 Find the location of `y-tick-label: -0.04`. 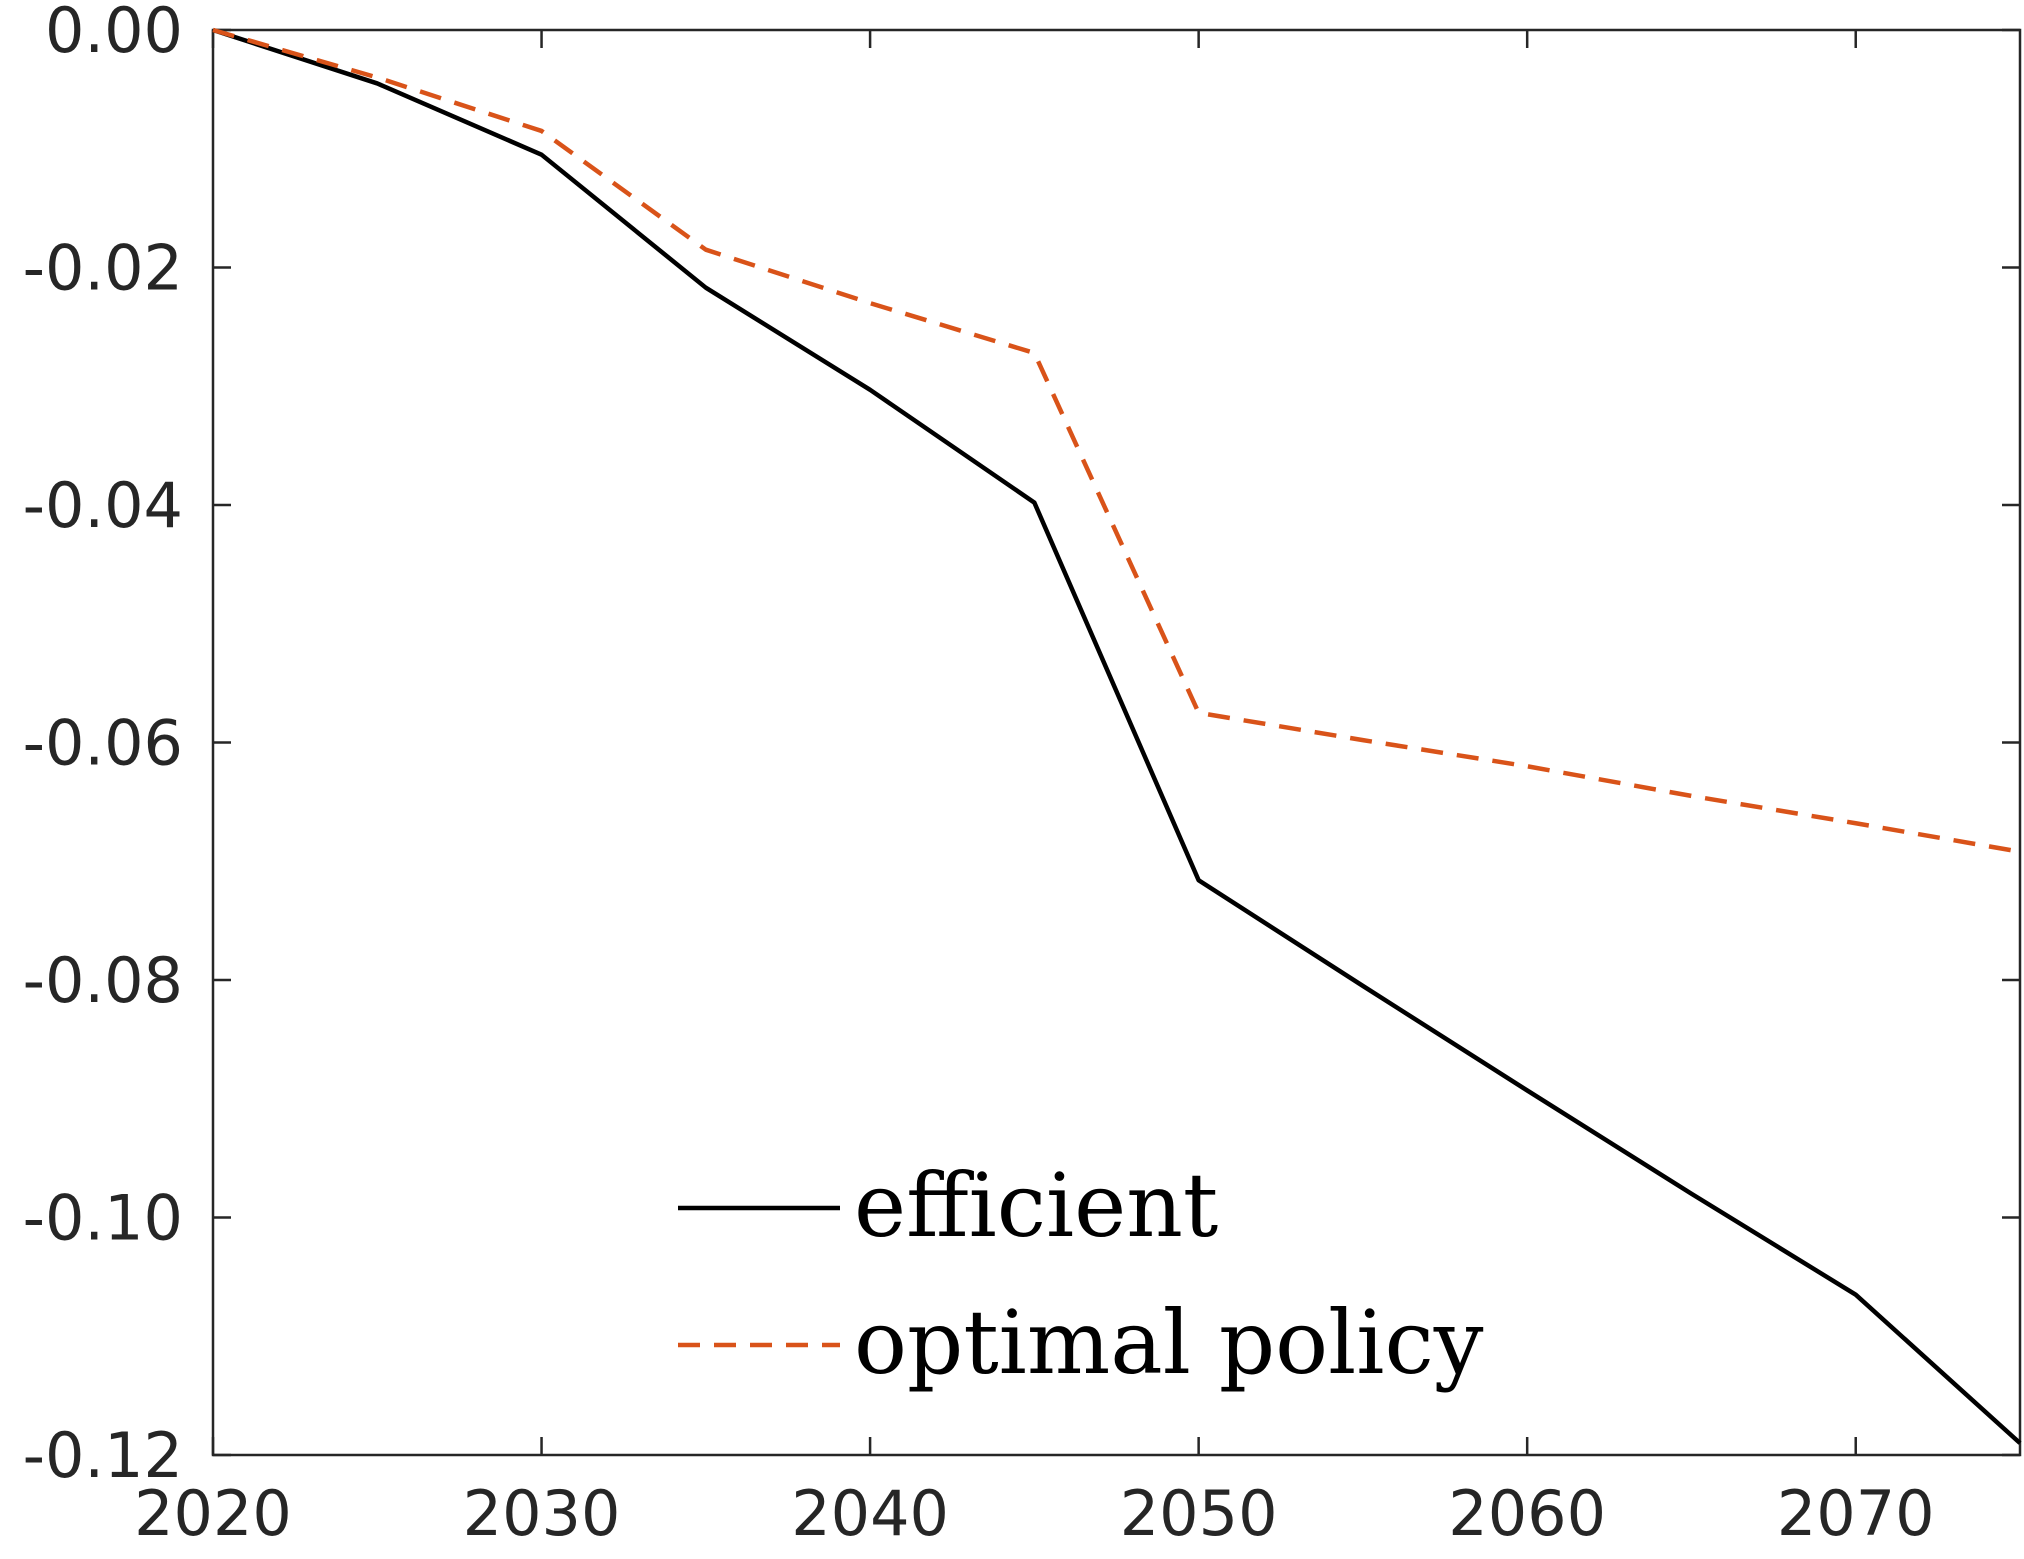

y-tick-label: -0.04 is located at coordinates (103, 505).